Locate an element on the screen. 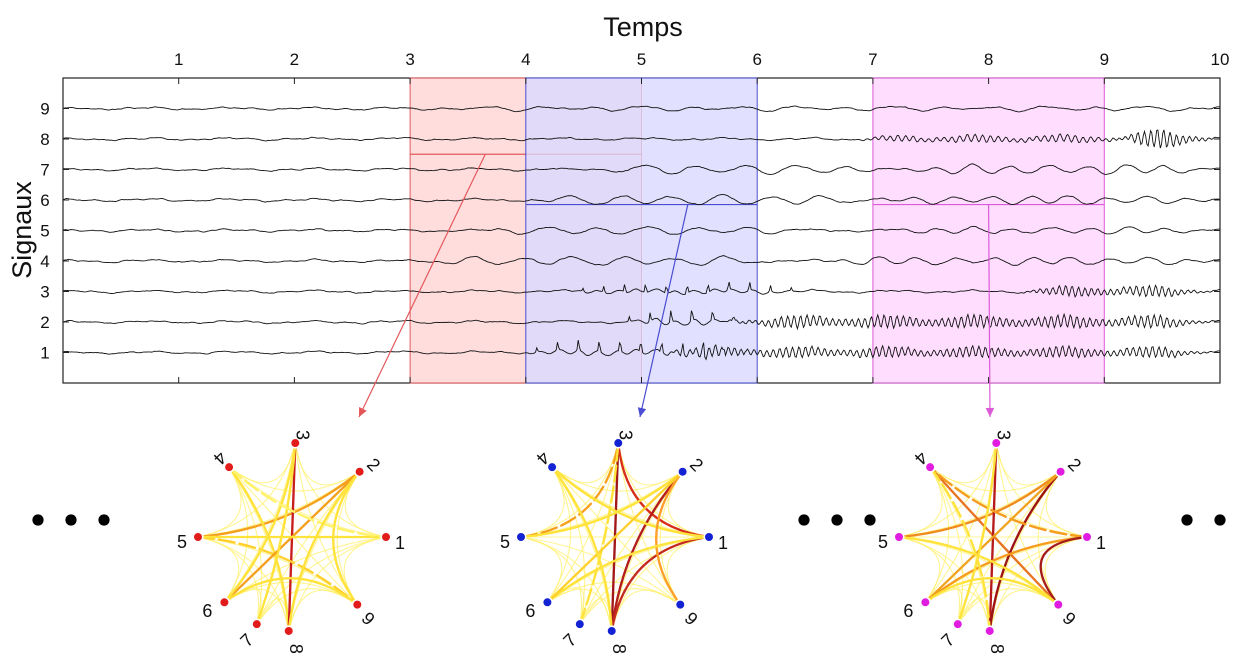 The image size is (1239, 668). network-2-node-label-8: 8 is located at coordinates (619, 649).